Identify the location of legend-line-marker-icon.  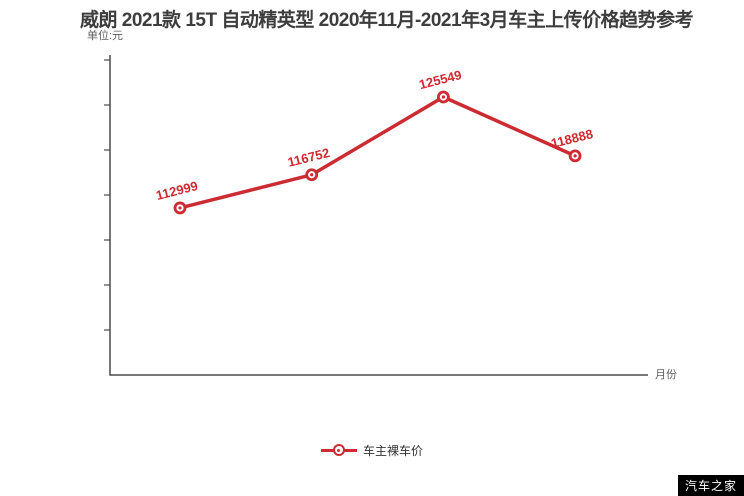
(338, 450).